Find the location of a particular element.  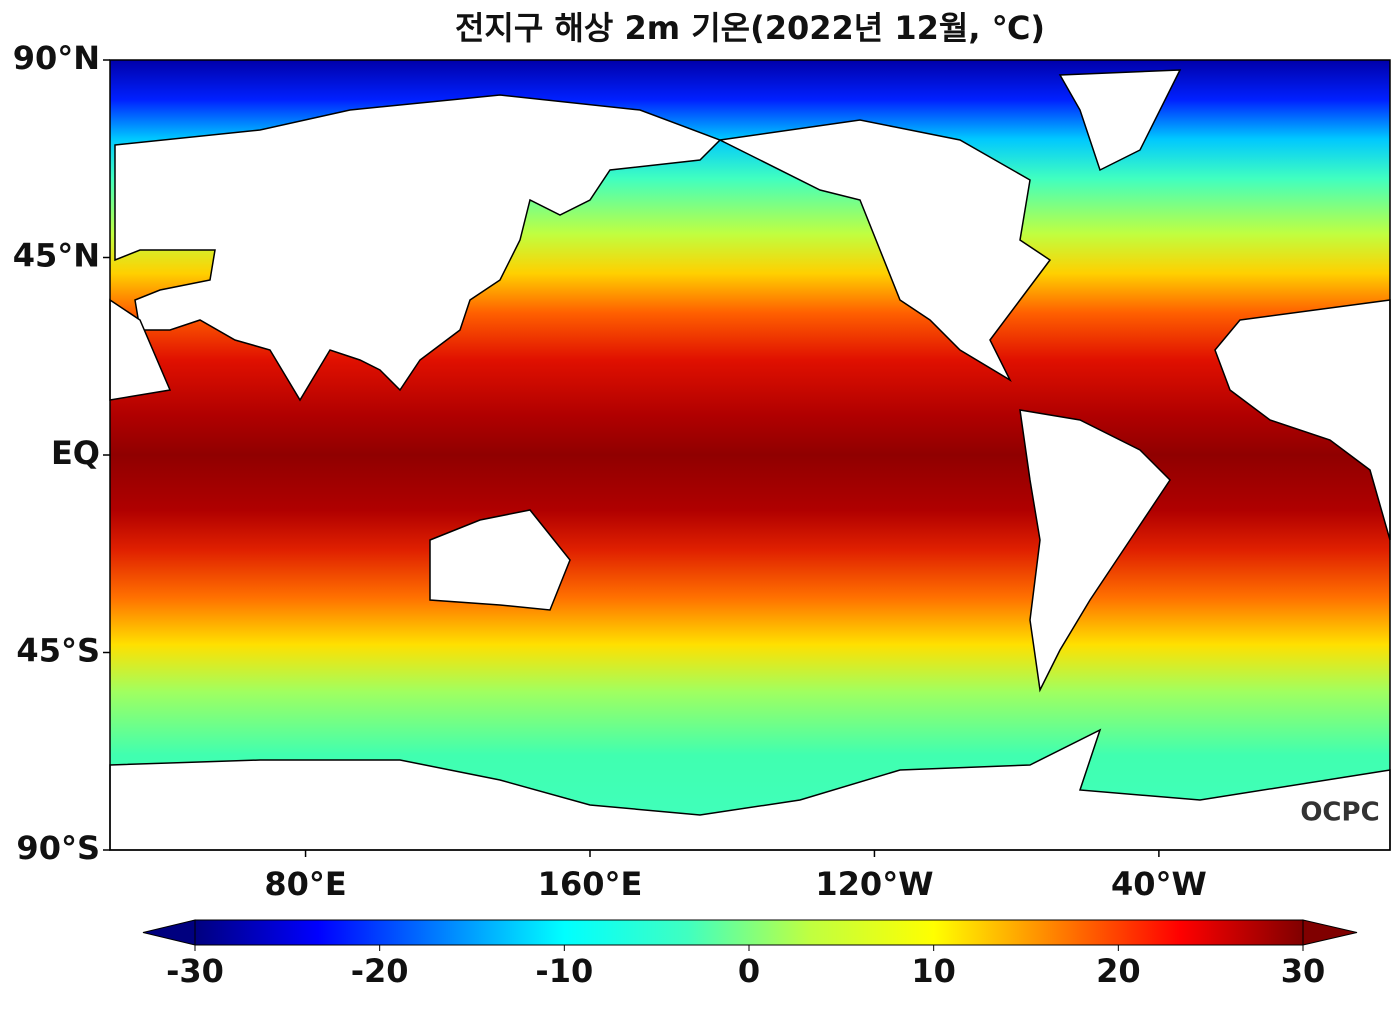

south-america is located at coordinates (1095, 551).